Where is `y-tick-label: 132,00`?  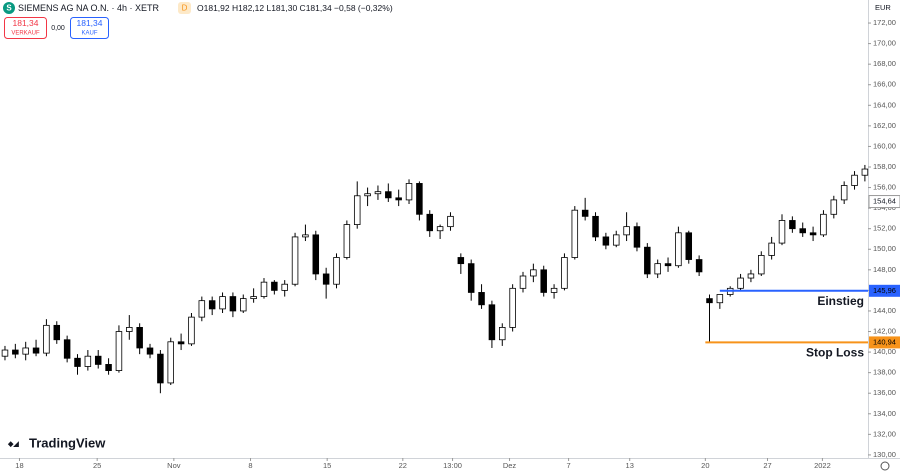
y-tick-label: 132,00 is located at coordinates (884, 433).